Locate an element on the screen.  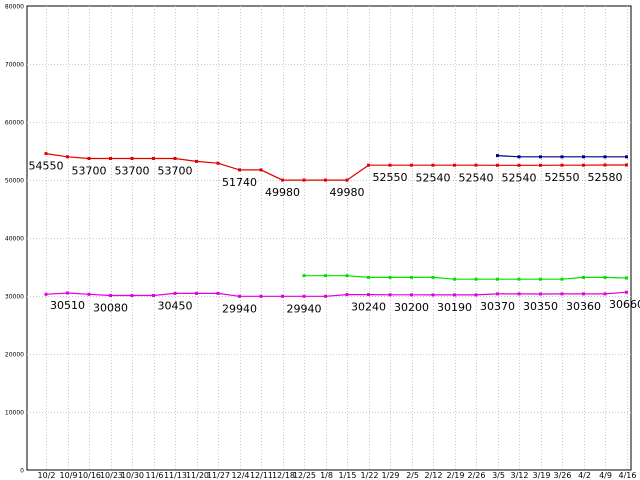
x-tick-label: 11/6 is located at coordinates (155, 475).